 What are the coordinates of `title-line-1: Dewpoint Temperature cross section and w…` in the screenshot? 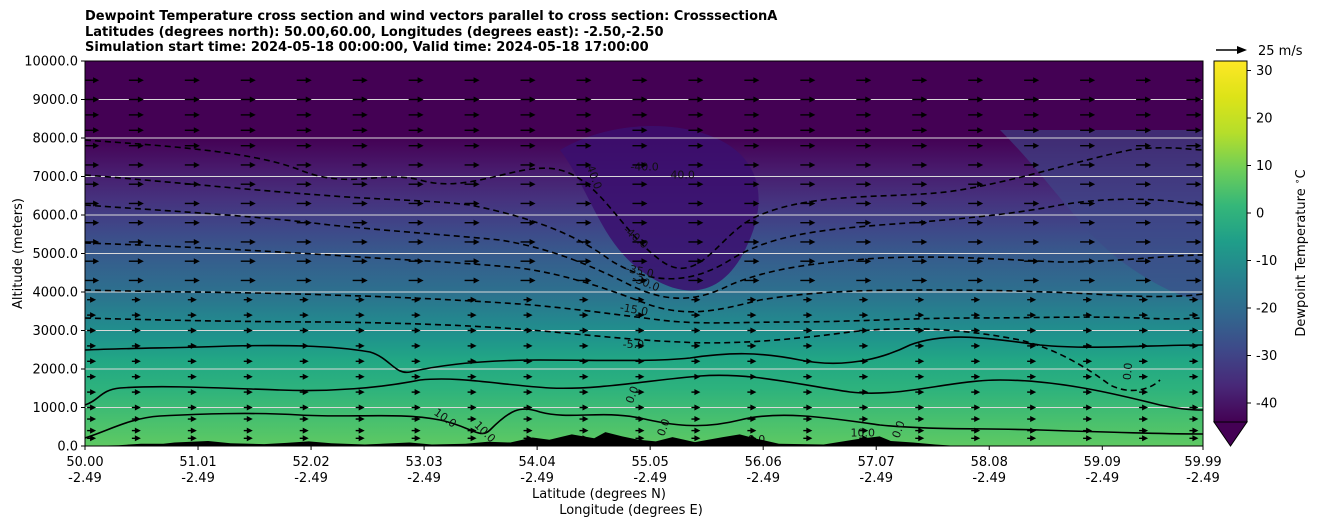 It's located at (431, 16).